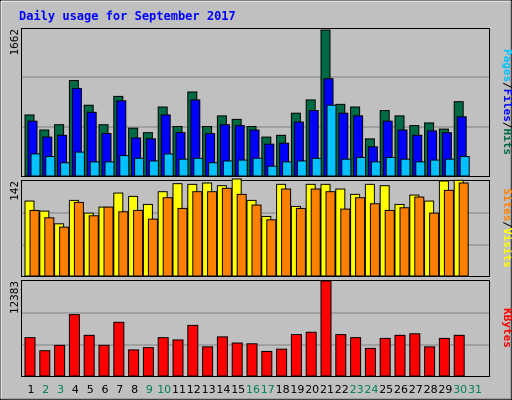 This screenshot has height=400, width=512. I want to click on legend-top: Pages/Files/Hits, so click(506, 102).